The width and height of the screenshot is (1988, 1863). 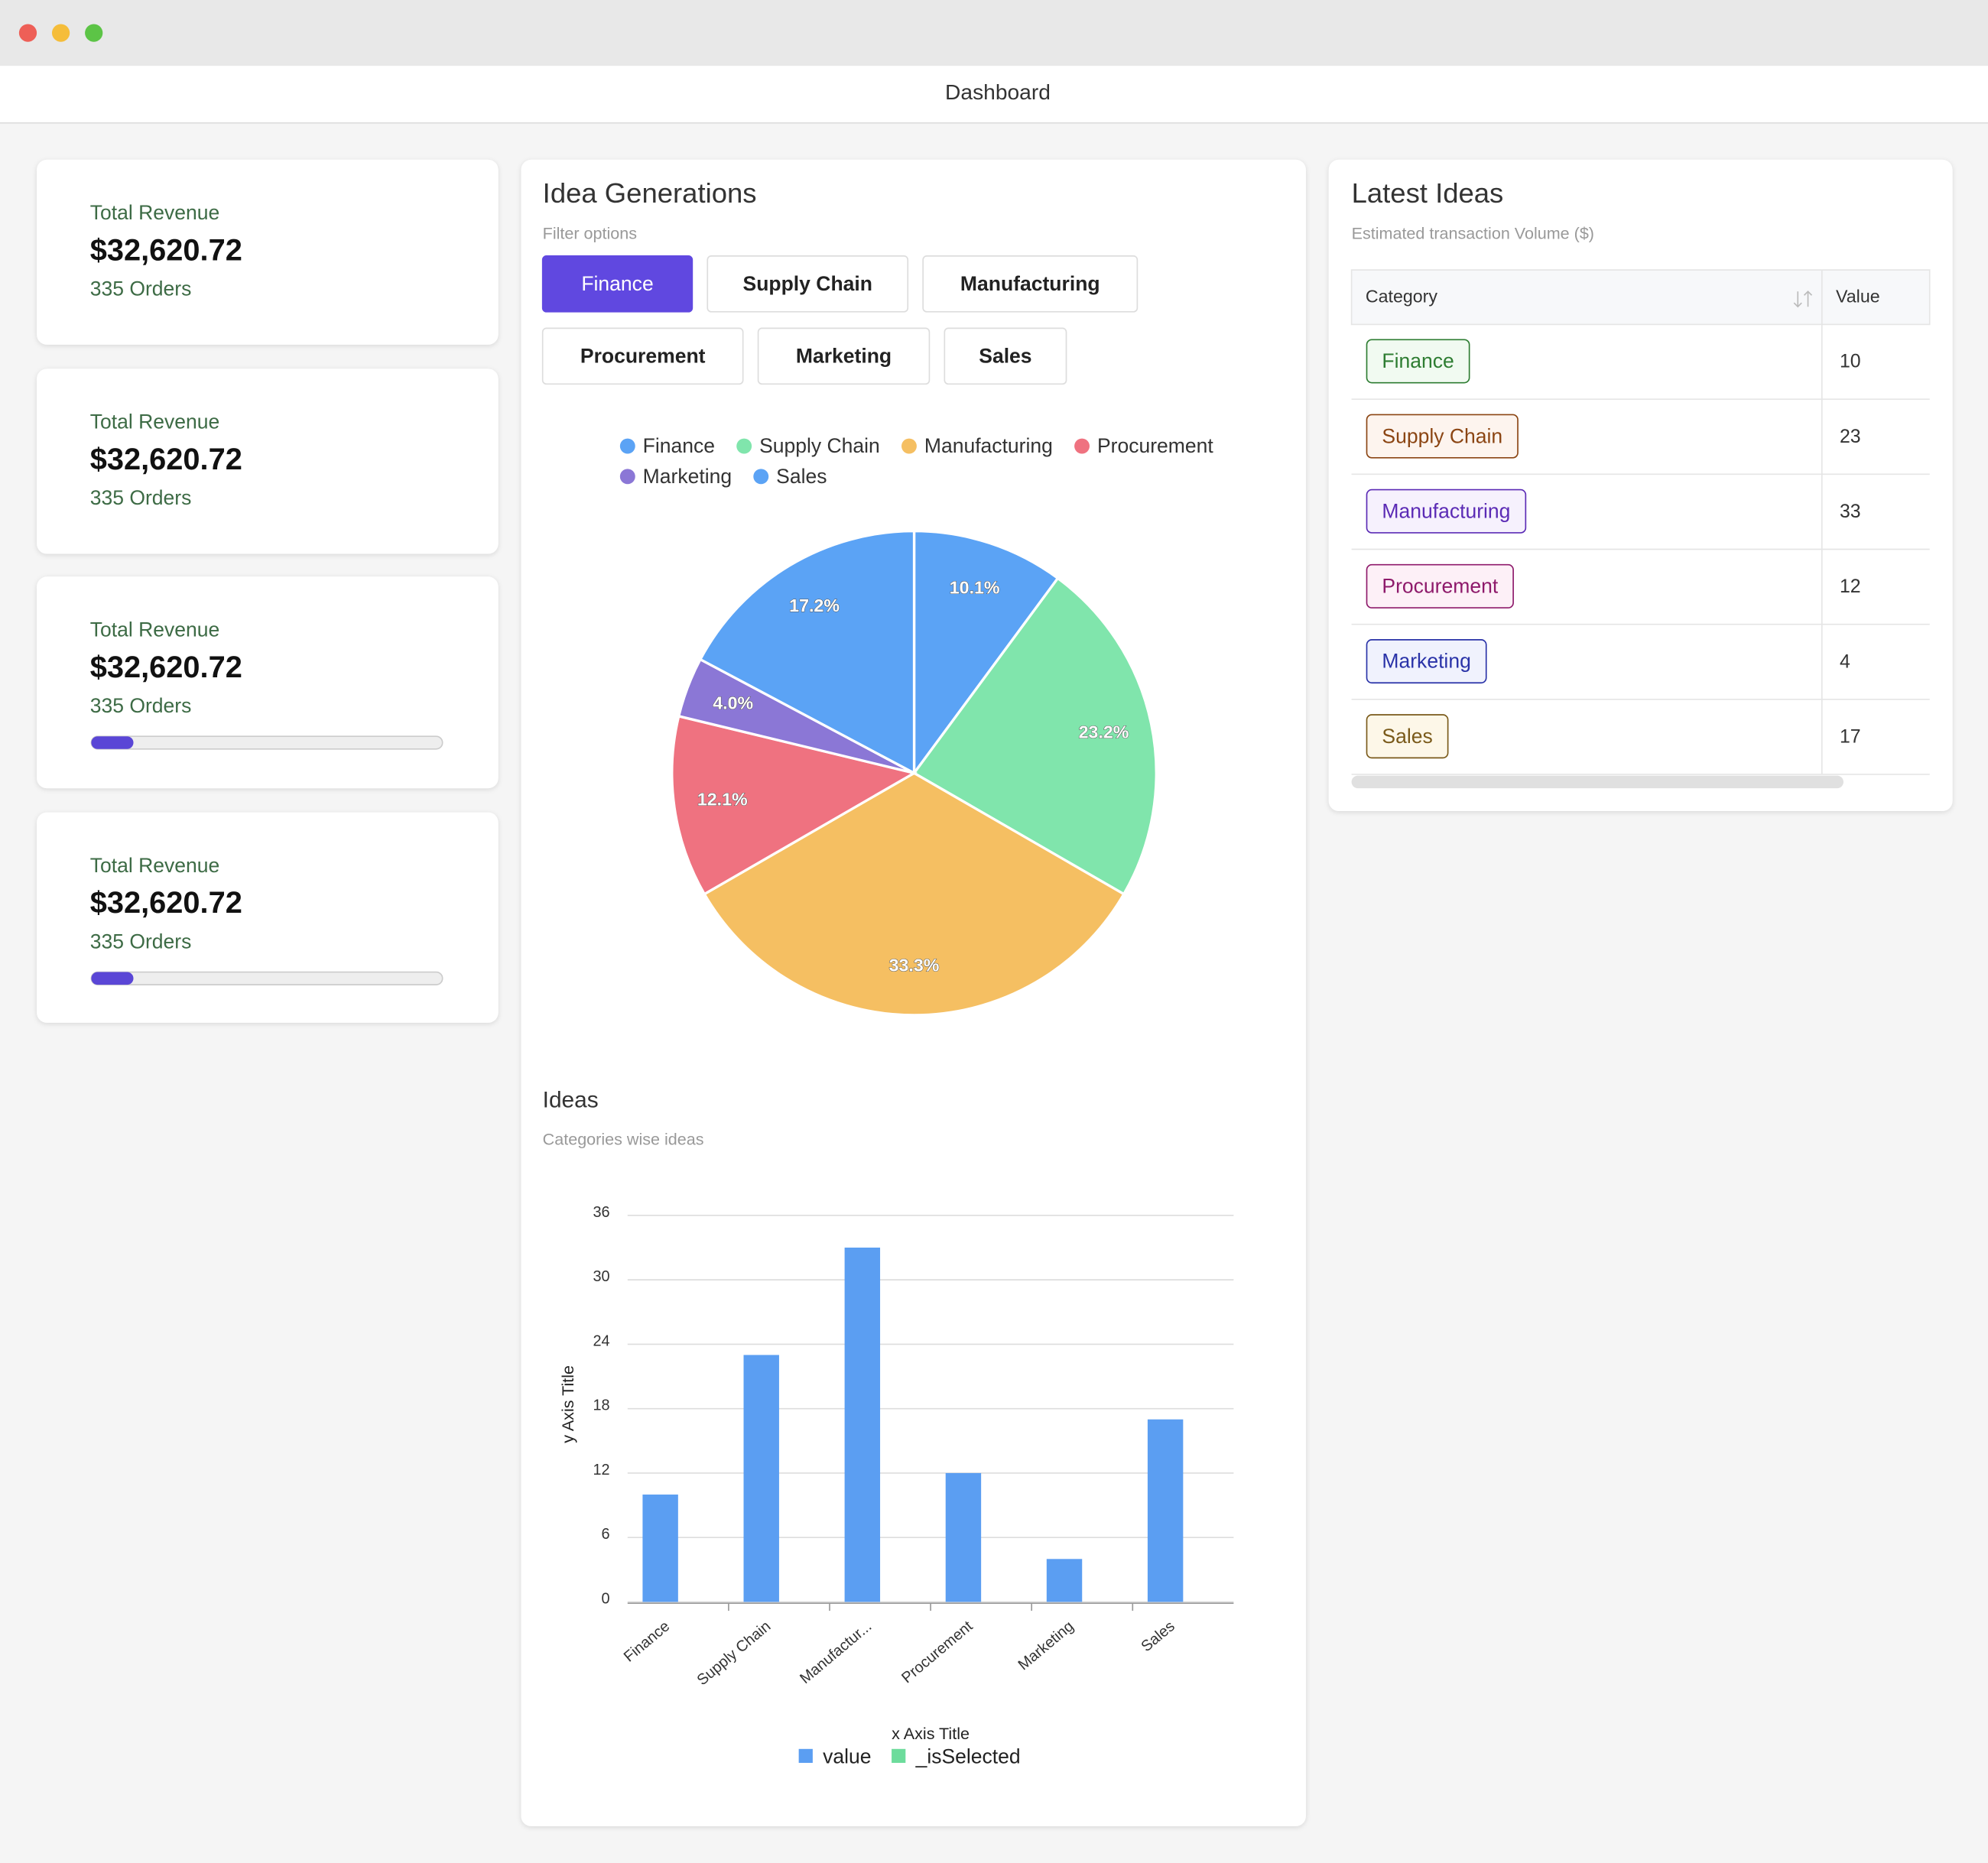 I want to click on y-tick-label: 18, so click(x=601, y=1406).